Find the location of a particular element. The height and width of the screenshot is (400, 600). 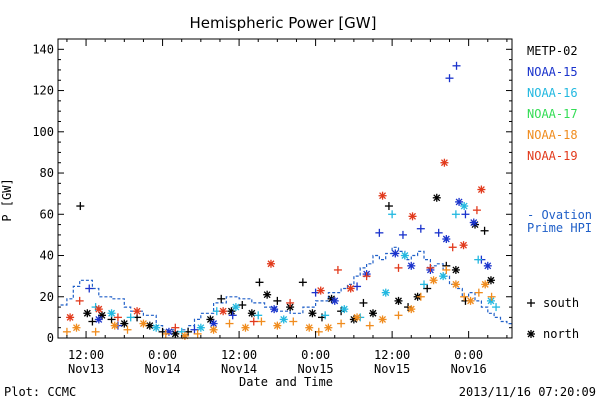

y-tick-label: 40 is located at coordinates (47, 256).